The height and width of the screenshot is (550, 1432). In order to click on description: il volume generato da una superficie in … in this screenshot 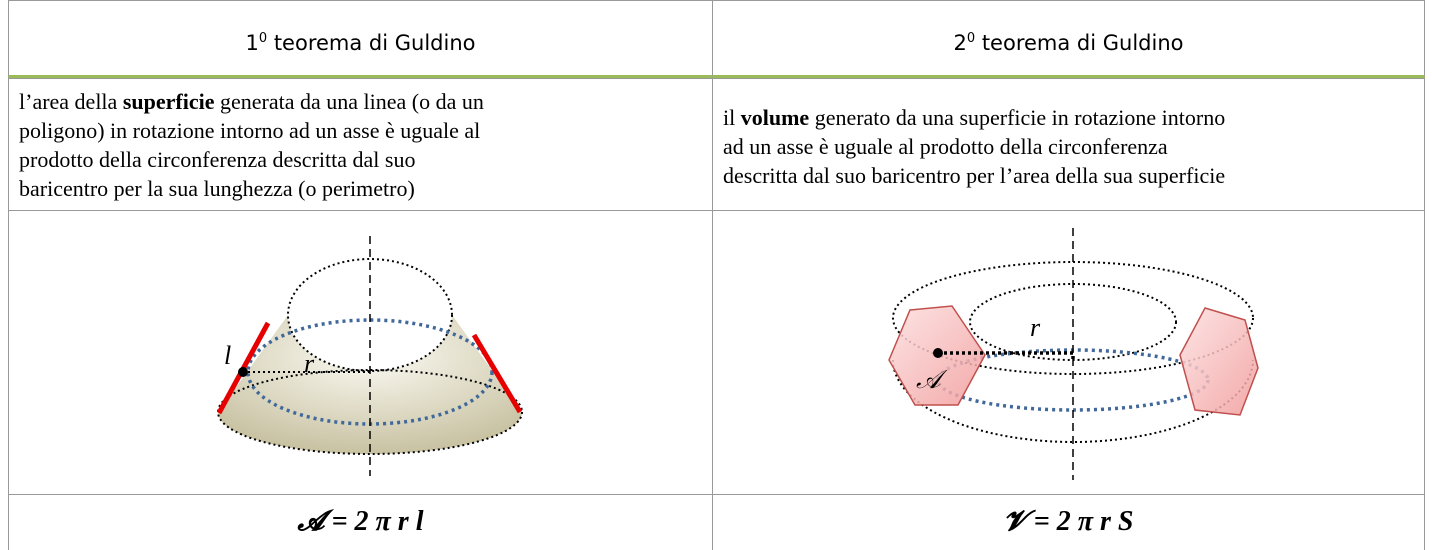, I will do `click(1068, 144)`.